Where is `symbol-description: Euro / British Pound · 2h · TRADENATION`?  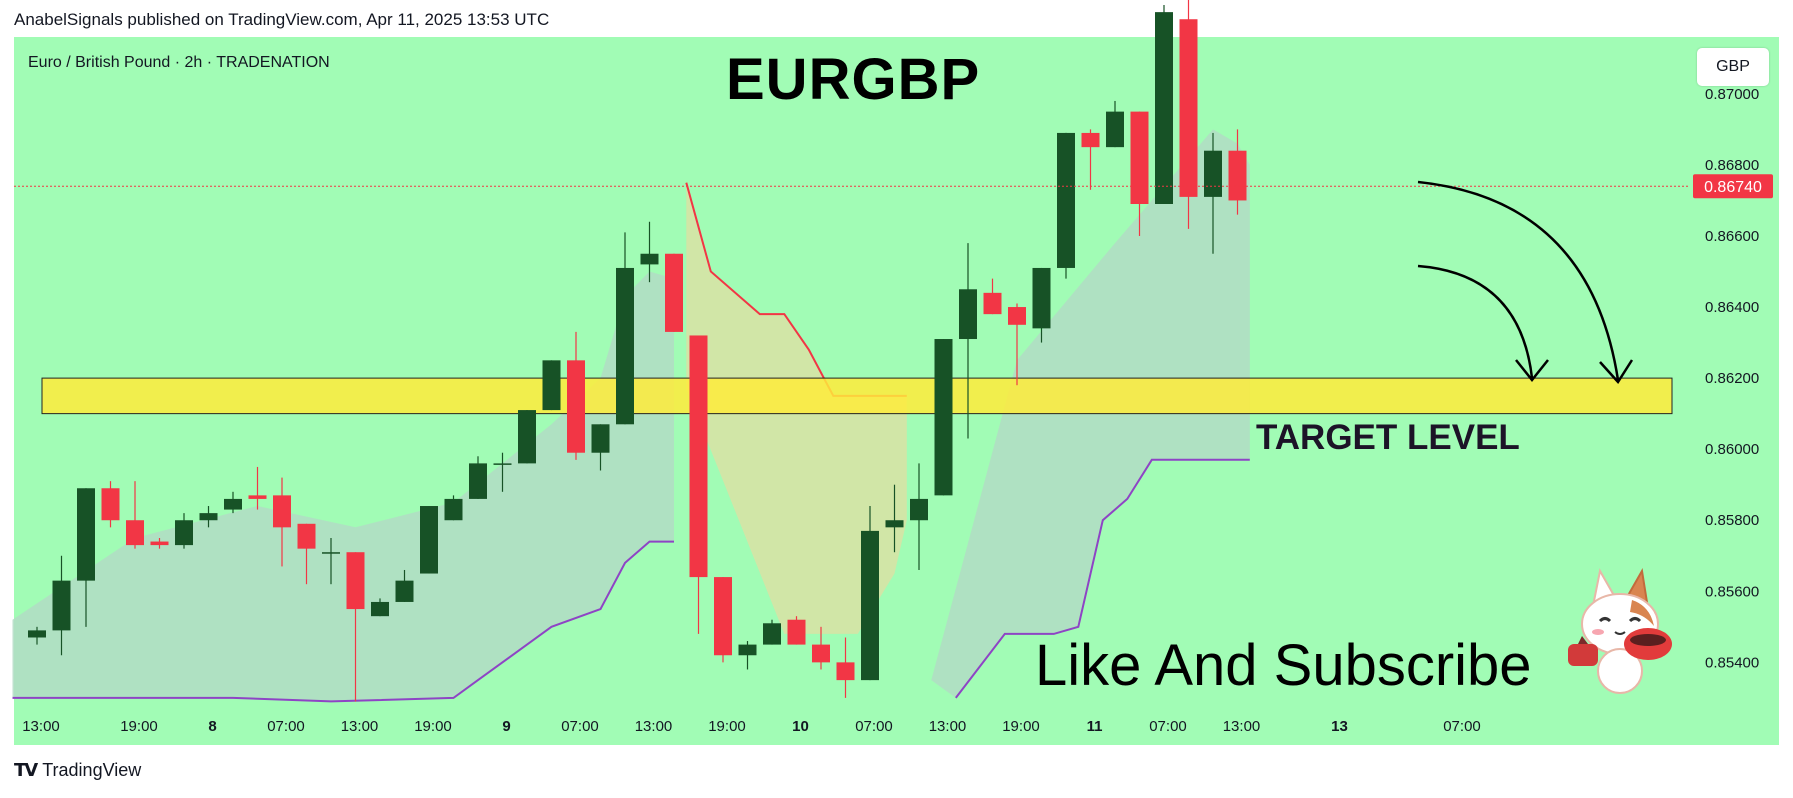 symbol-description: Euro / British Pound · 2h · TRADENATION is located at coordinates (179, 62).